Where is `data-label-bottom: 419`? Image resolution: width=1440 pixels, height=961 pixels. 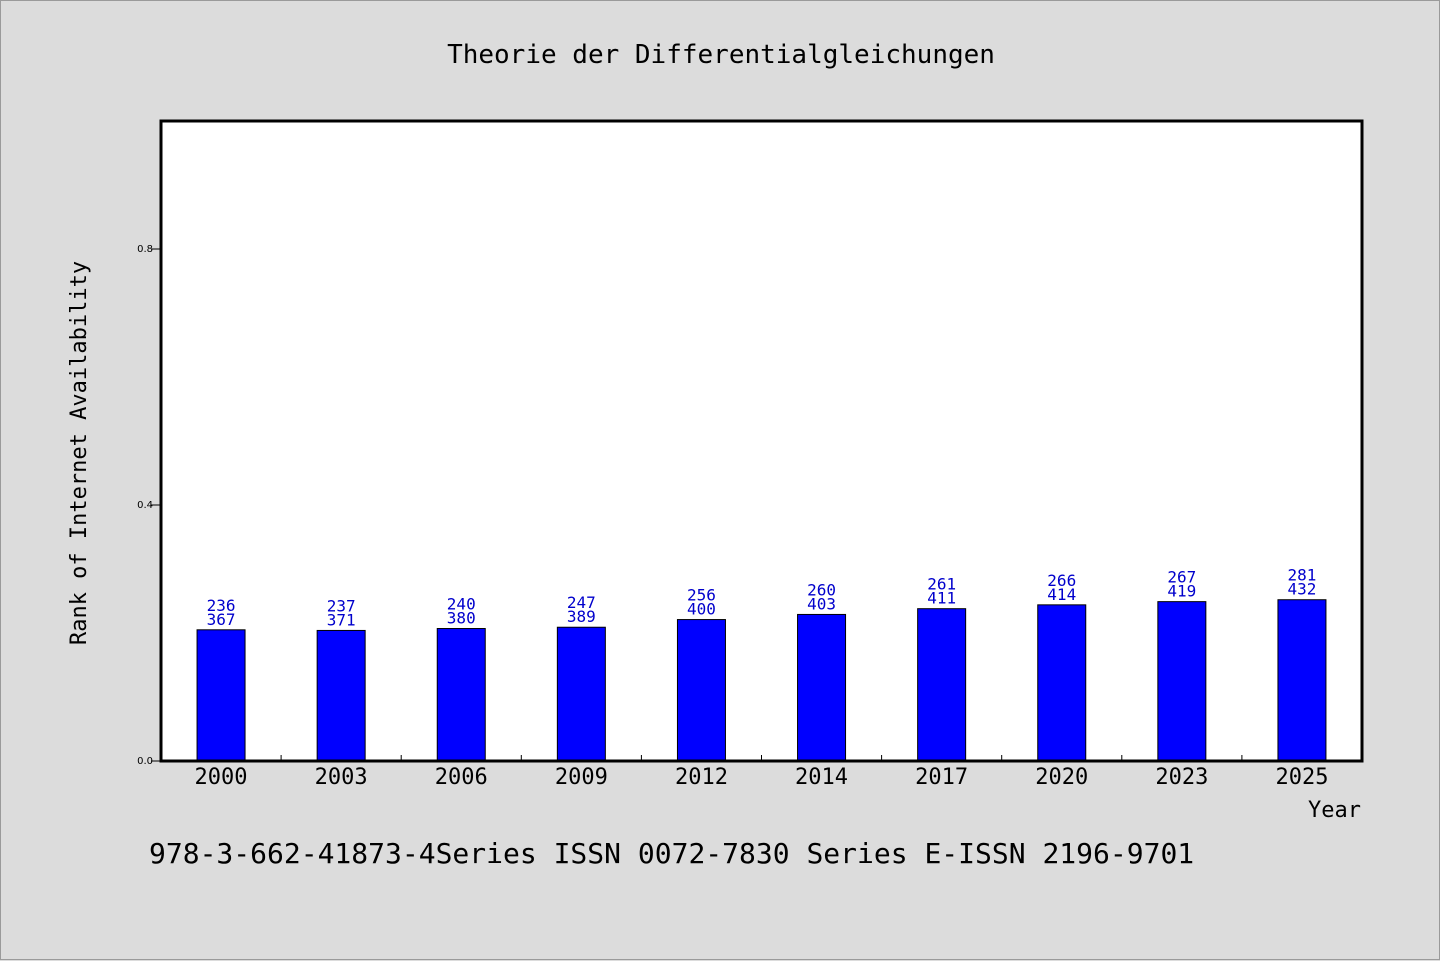
data-label-bottom: 419 is located at coordinates (1181, 591).